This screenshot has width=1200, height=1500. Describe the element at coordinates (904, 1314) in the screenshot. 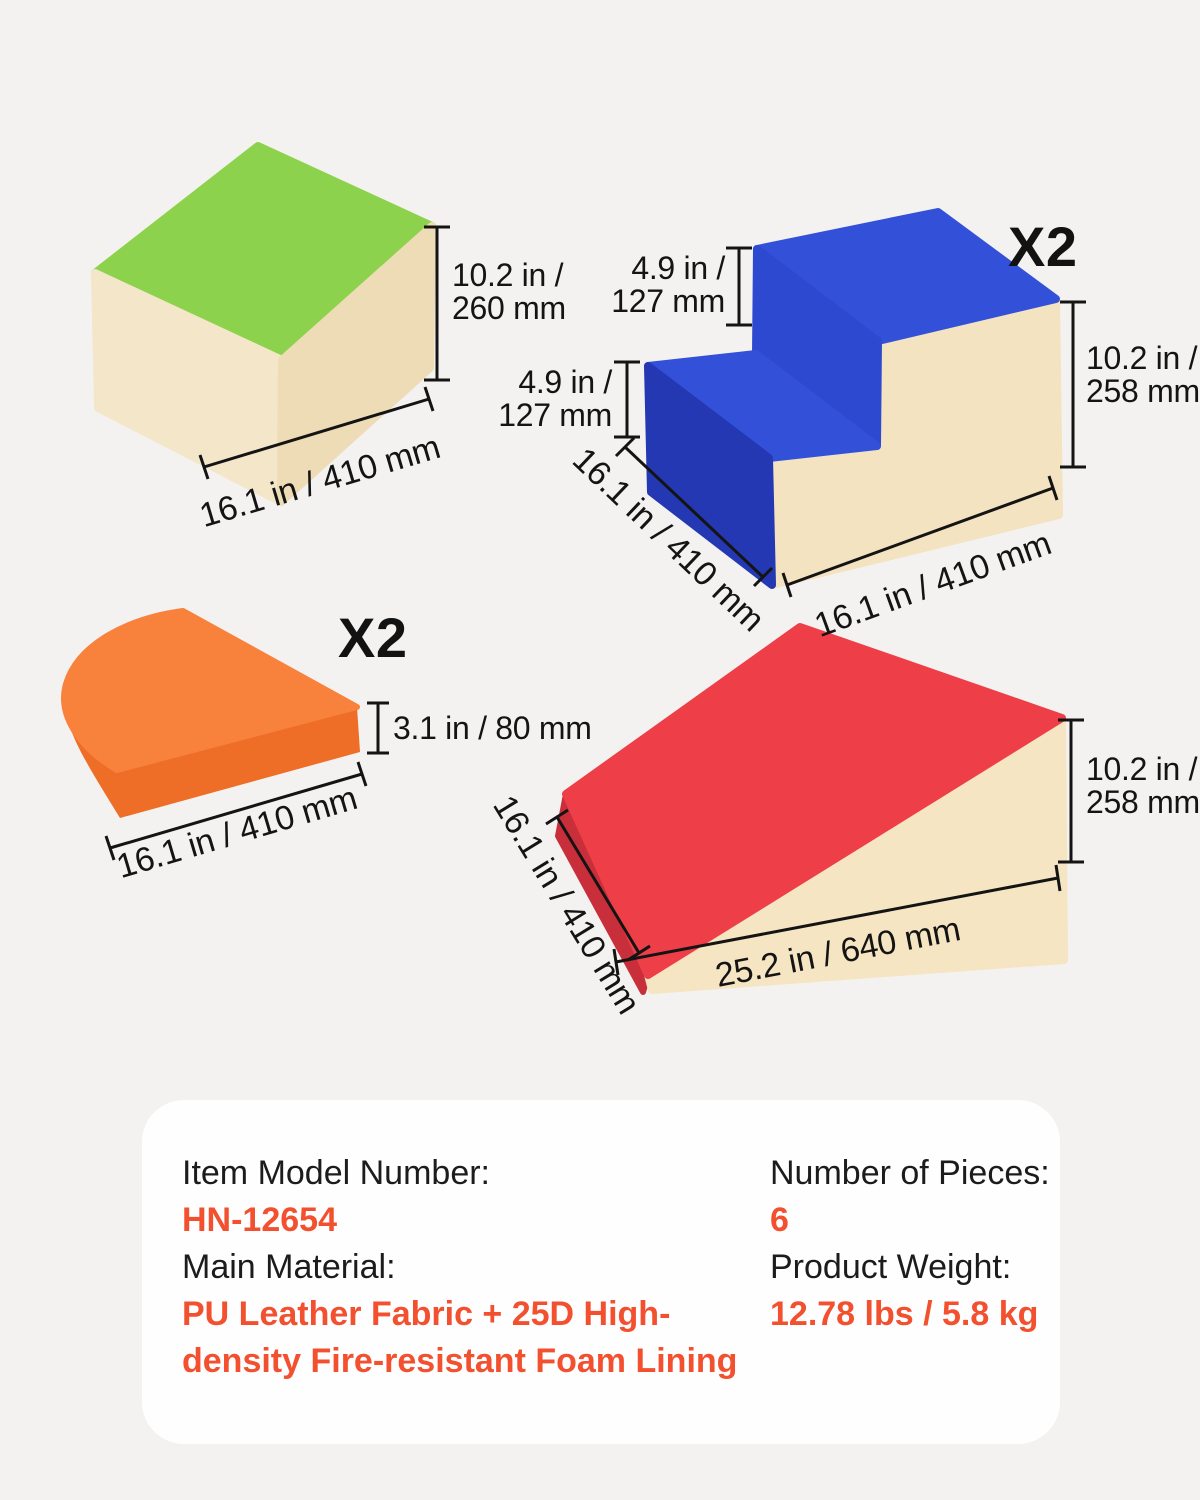

I see `spec-value: 12.78 lbs / 5.8 kg` at that location.